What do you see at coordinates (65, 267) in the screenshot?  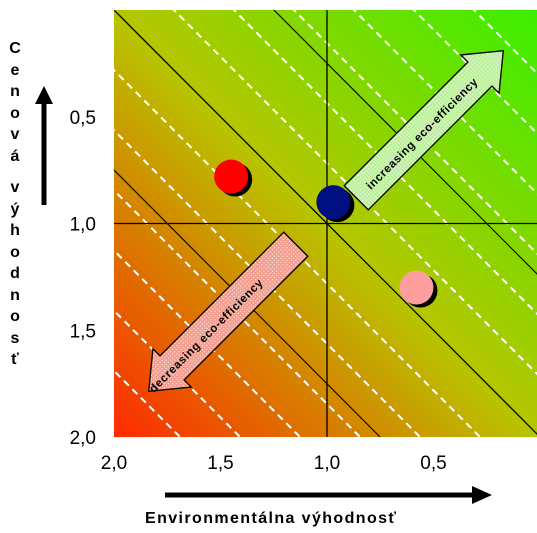 I see `y-axis: 0,5 1,0 1,5 2,0` at bounding box center [65, 267].